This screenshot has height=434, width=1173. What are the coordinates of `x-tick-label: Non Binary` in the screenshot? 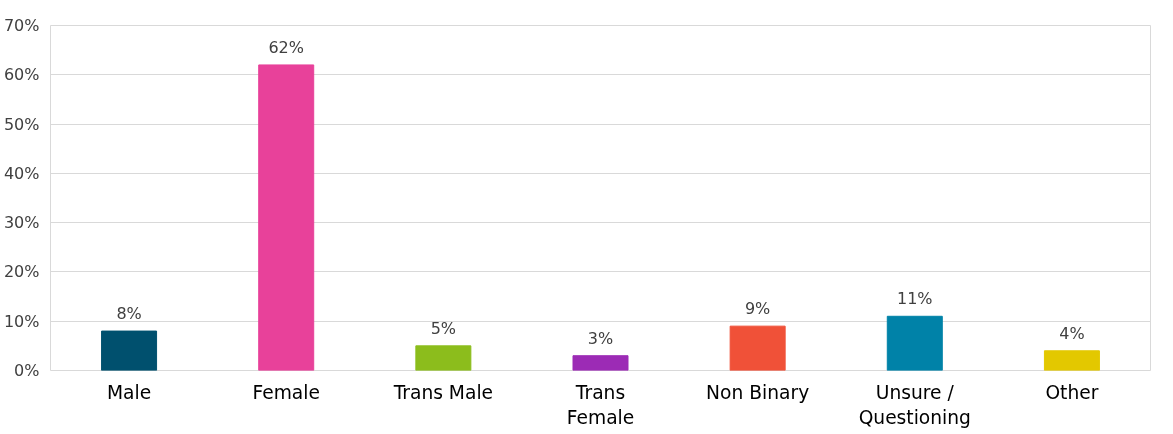 It's located at (758, 392).